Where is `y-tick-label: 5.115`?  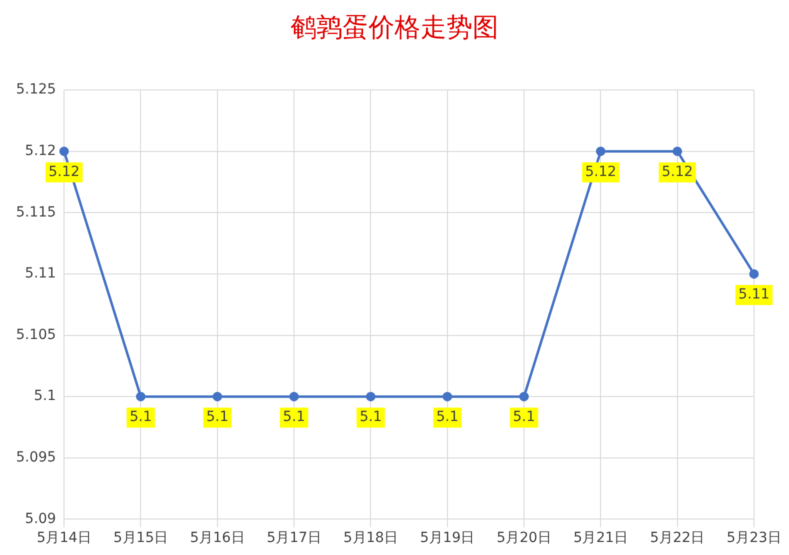 y-tick-label: 5.115 is located at coordinates (36, 212).